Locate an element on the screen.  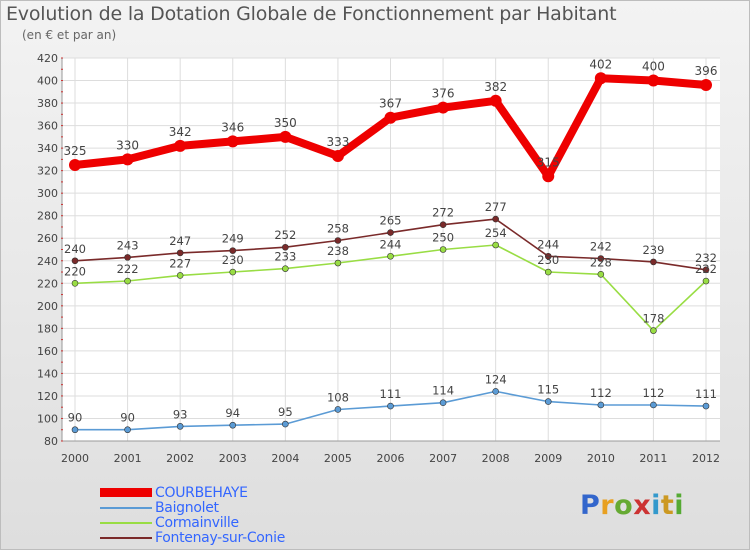
legend-item-fontenay: Fontenay-sur-Conie is located at coordinates (192, 537).